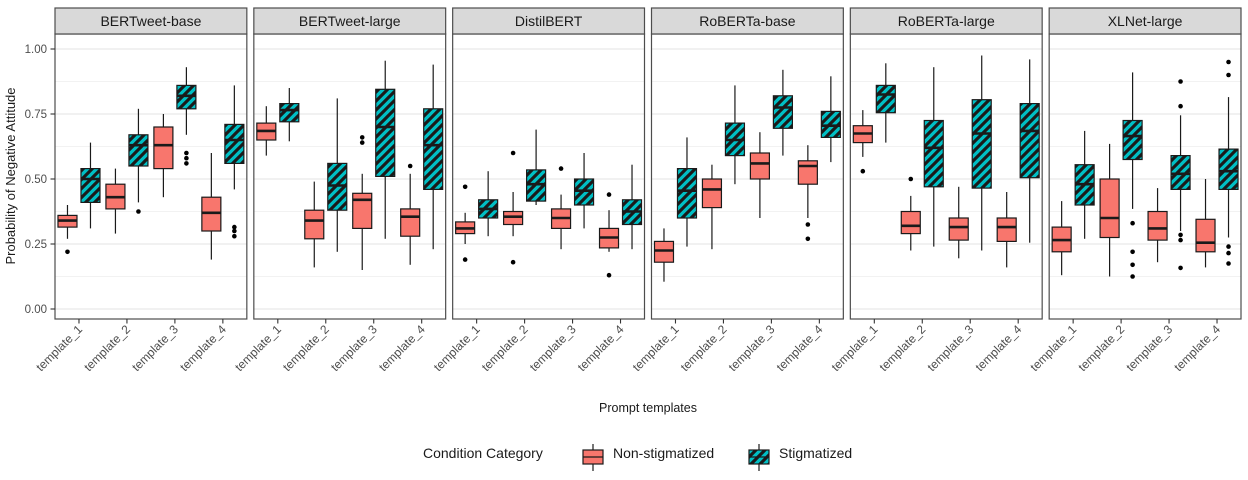  I want to click on y-tick-label: 0.75, so click(36, 115).